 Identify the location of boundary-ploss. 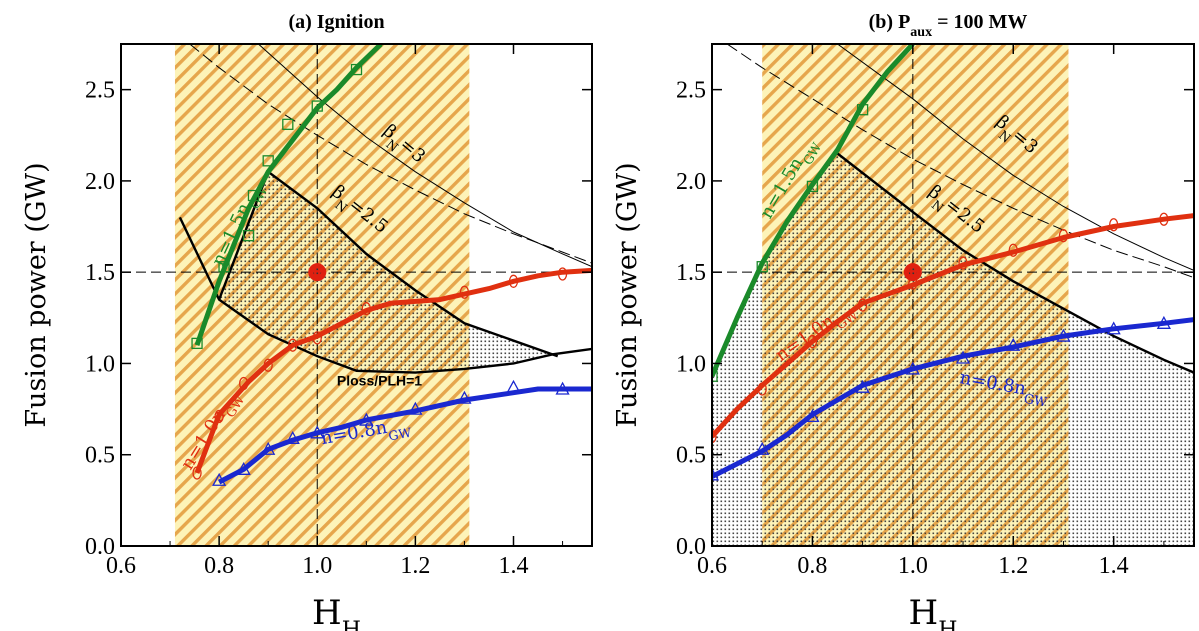
(385, 295).